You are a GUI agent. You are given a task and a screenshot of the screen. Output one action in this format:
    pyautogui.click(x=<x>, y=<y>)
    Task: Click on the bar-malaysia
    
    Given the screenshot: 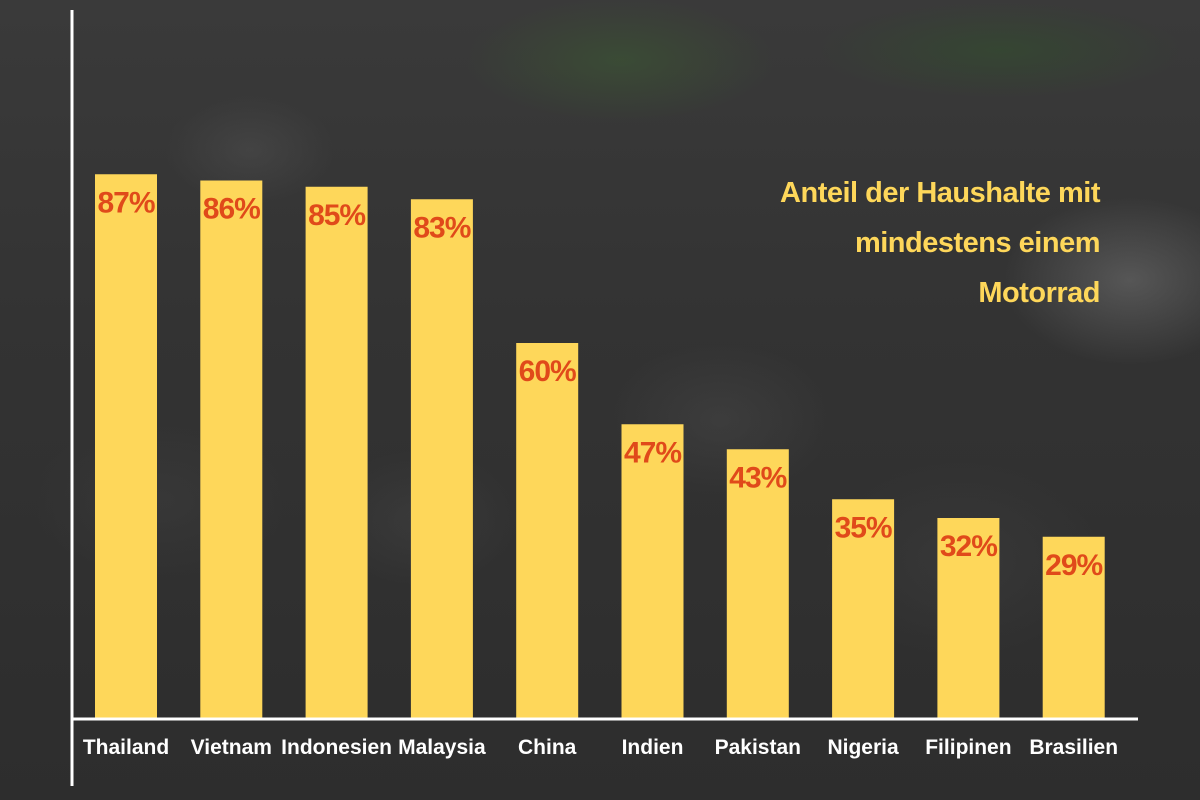 What is the action you would take?
    pyautogui.click(x=441, y=458)
    